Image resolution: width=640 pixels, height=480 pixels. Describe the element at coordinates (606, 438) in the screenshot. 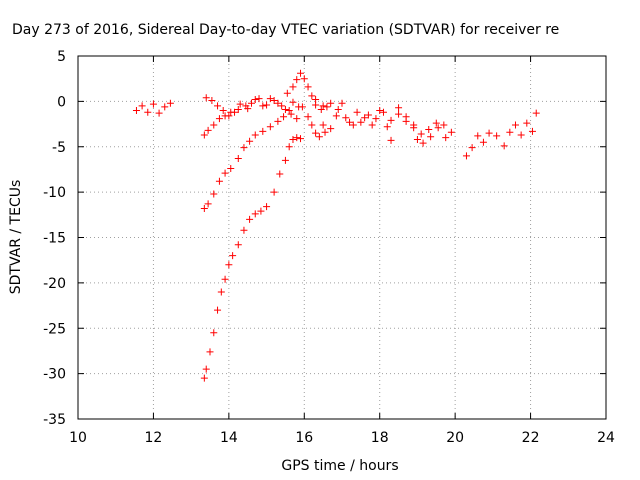

I see `x-tick-label: 24` at that location.